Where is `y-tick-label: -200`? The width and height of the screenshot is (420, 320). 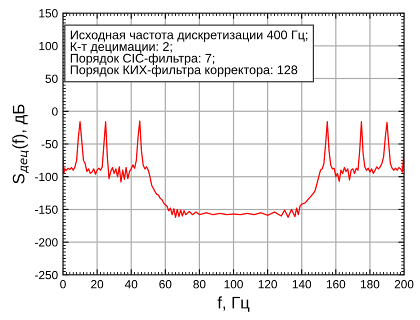
y-tick-label: -200 is located at coordinates (46, 242).